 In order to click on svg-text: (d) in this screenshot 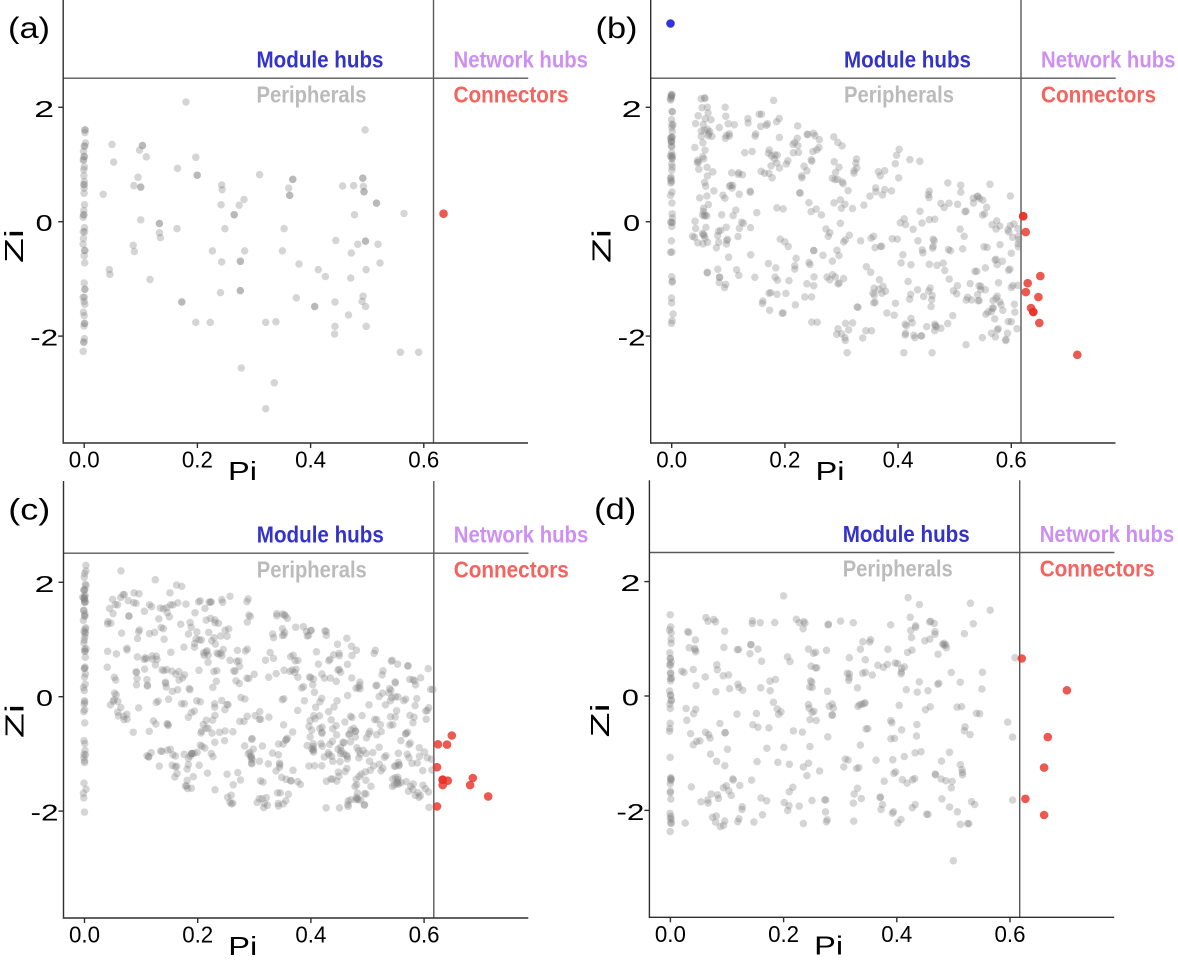, I will do `click(615, 509)`.